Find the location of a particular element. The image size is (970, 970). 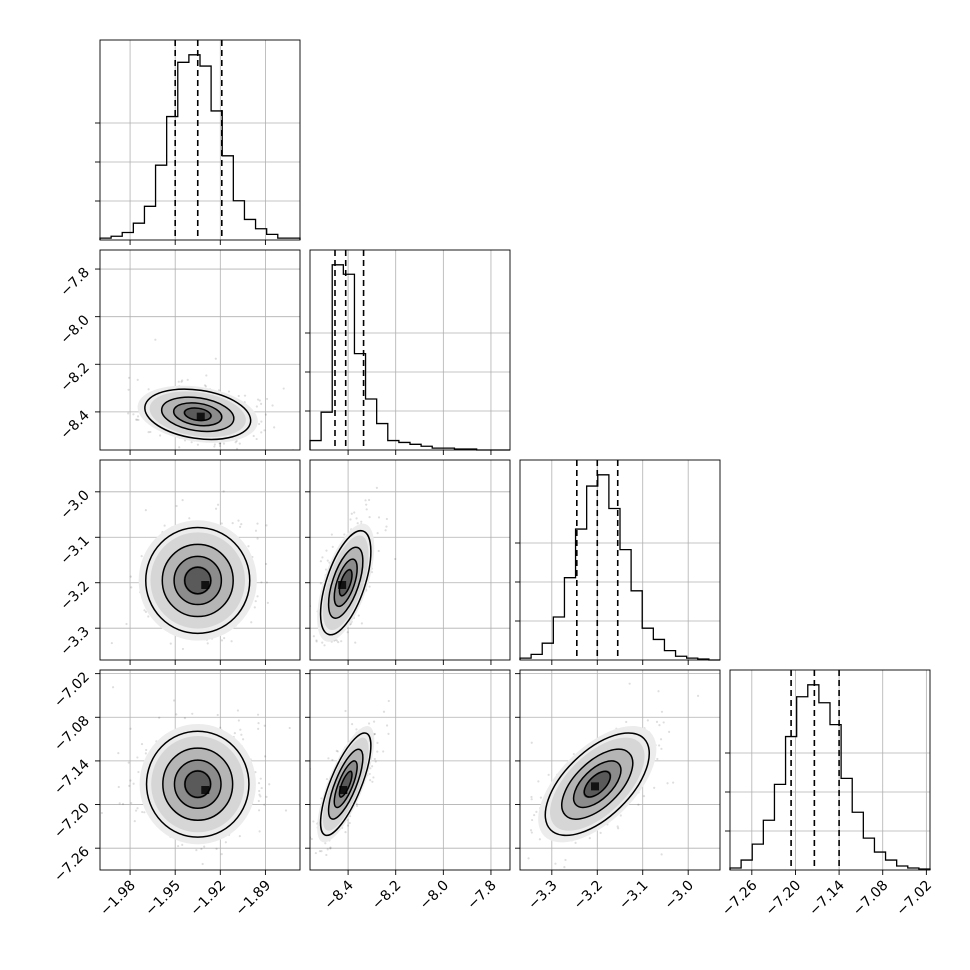

x-tick-label-2: −3.2 is located at coordinates (588, 895).